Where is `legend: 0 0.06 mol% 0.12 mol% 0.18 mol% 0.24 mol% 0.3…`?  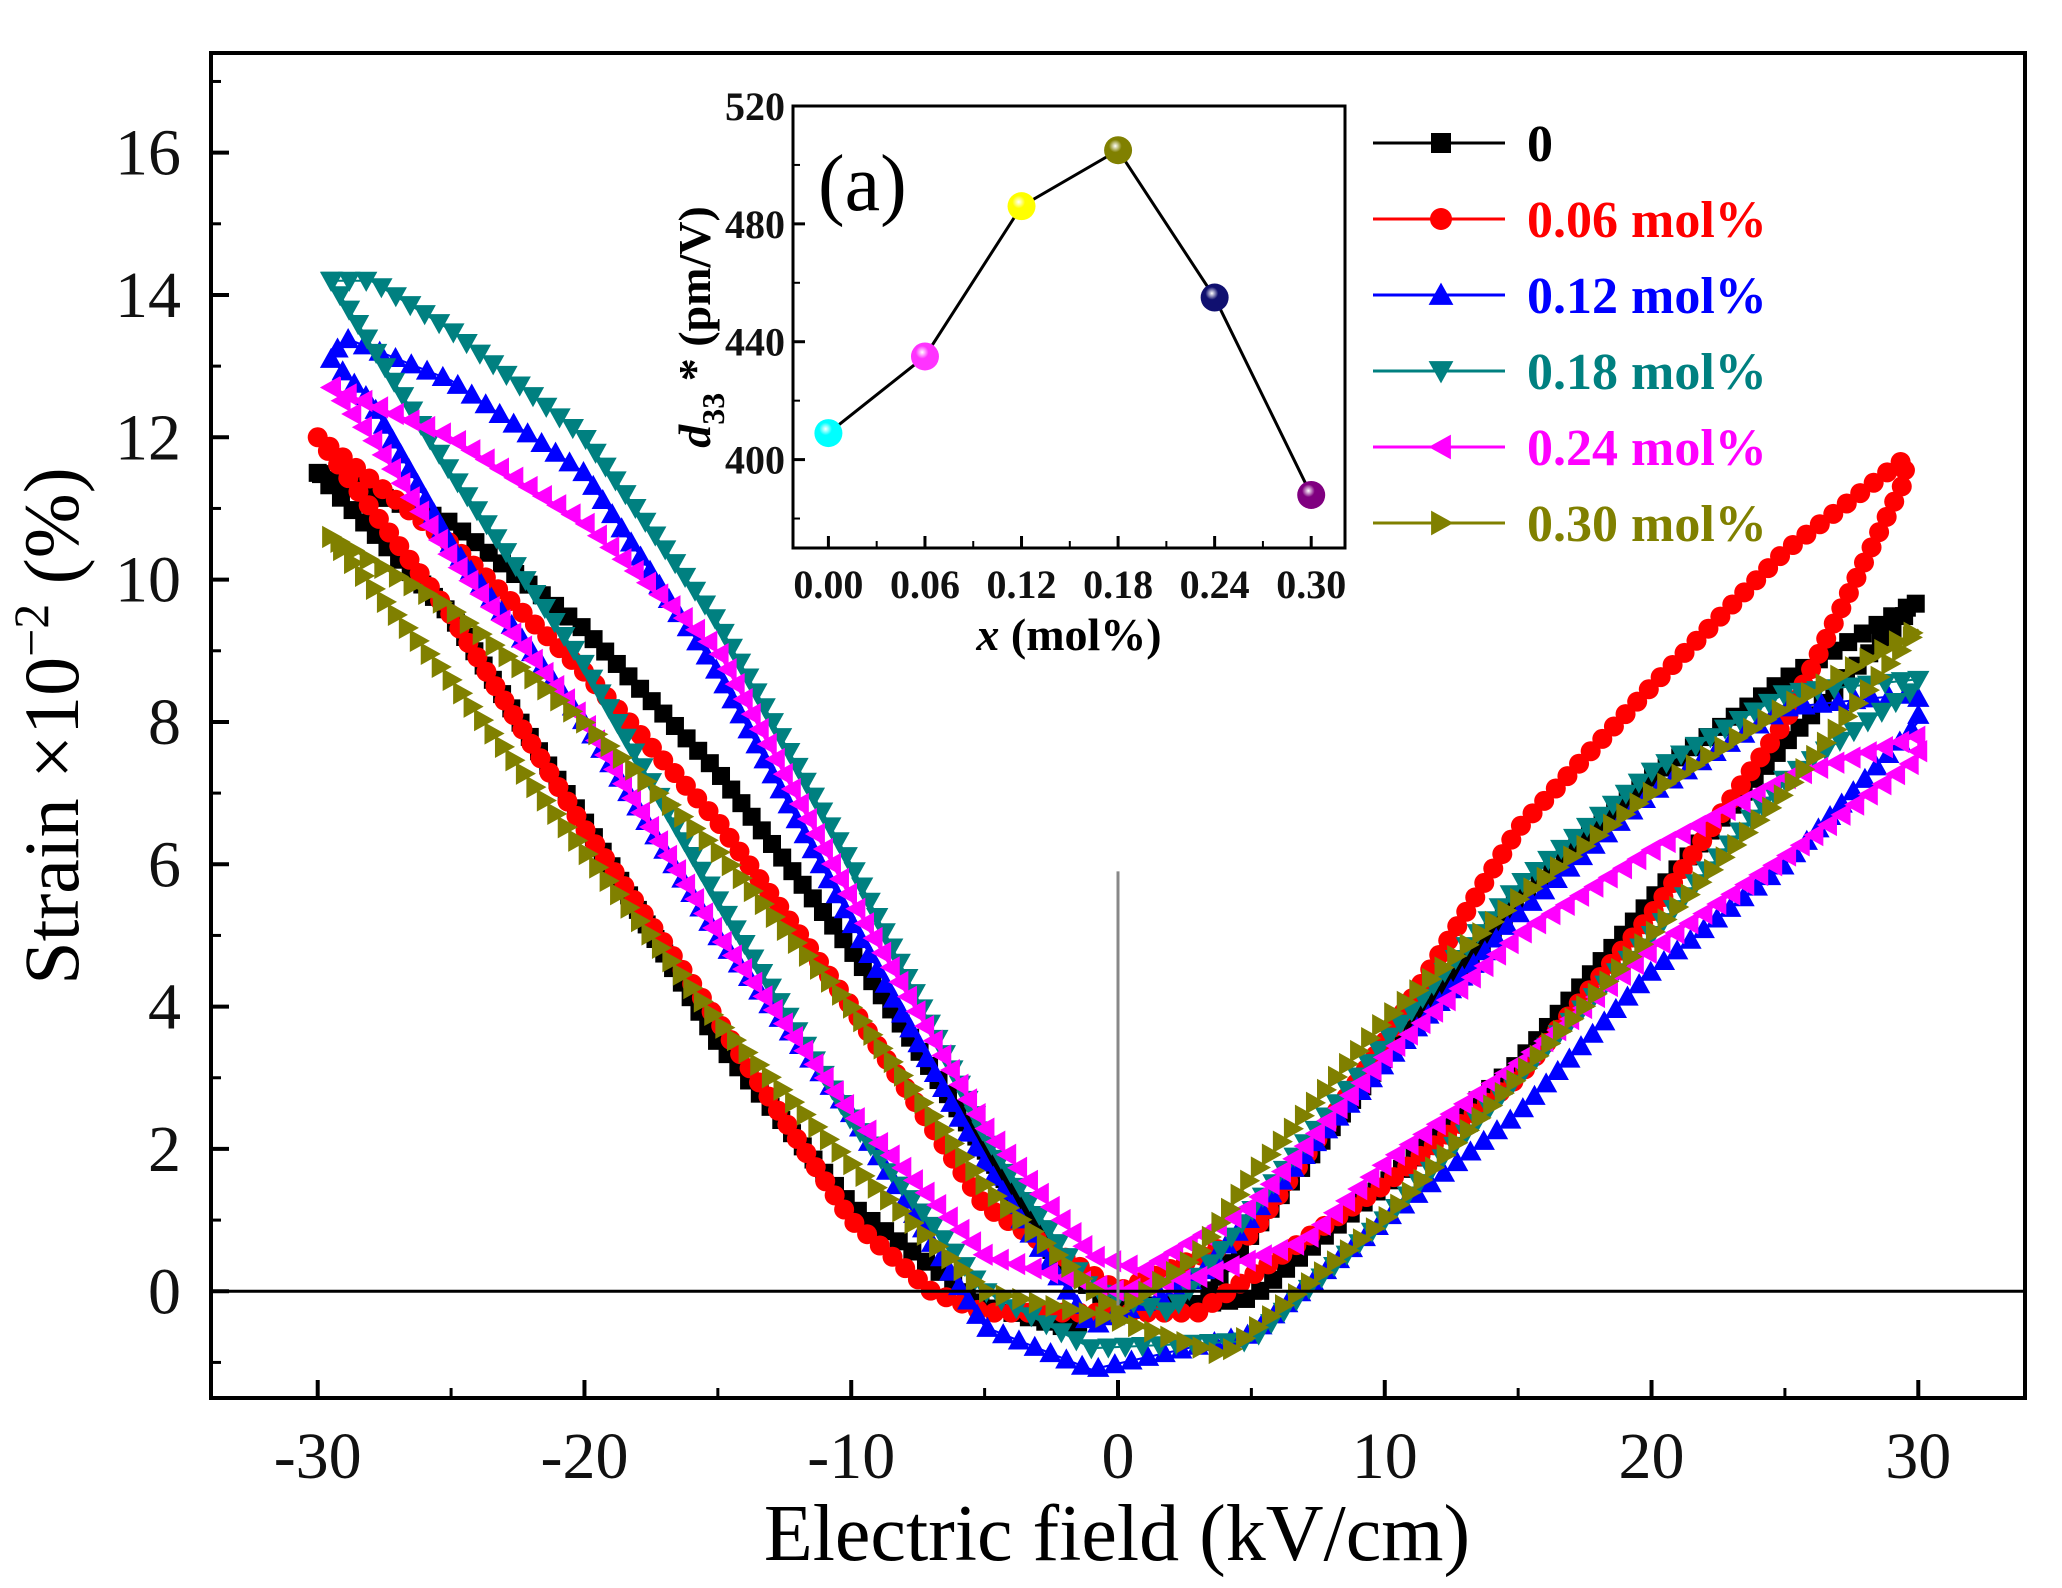
legend: 0 0.06 mol% 0.12 mol% 0.18 mol% 0.24 mol% 0.3… is located at coordinates (1570, 334).